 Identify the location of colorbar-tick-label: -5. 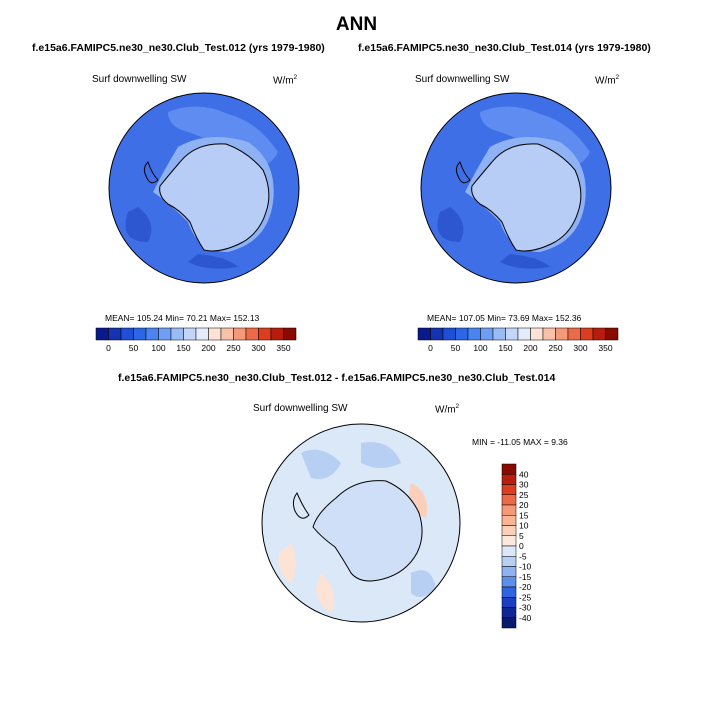
(523, 556).